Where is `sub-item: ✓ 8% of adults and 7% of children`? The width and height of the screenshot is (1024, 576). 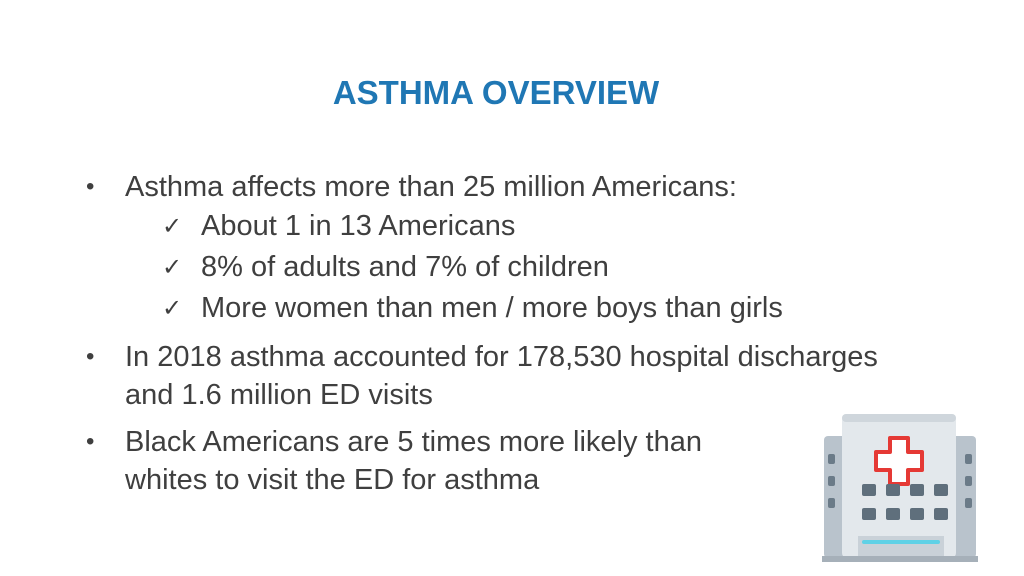 sub-item: ✓ 8% of adults and 7% of children is located at coordinates (505, 267).